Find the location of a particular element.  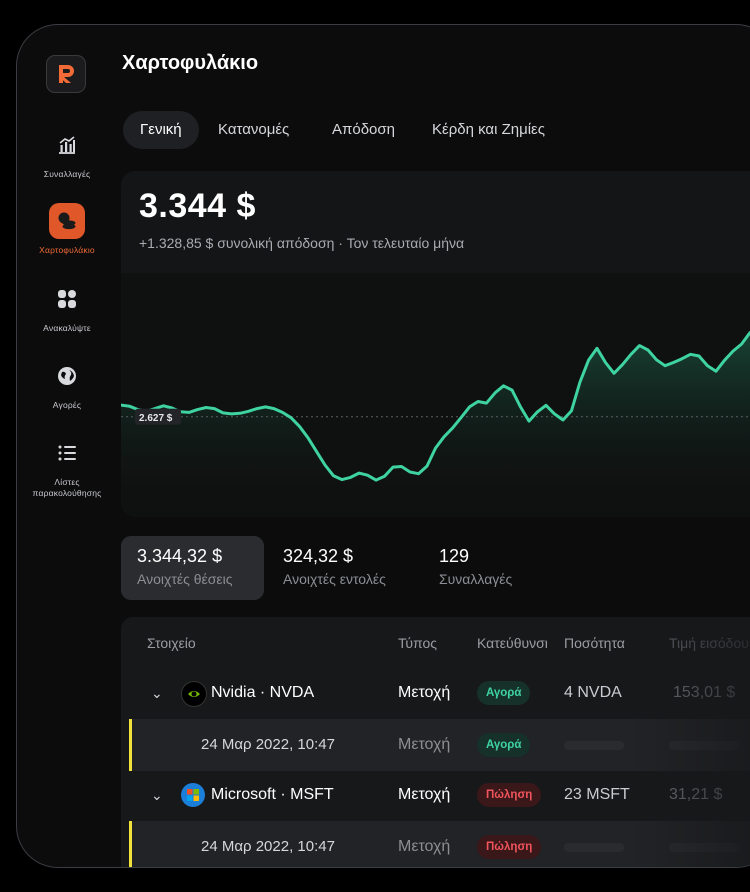

table-subrow: 24 Μαρ 2022, 10:47 Μετοχή Πώληση is located at coordinates (439, 844).